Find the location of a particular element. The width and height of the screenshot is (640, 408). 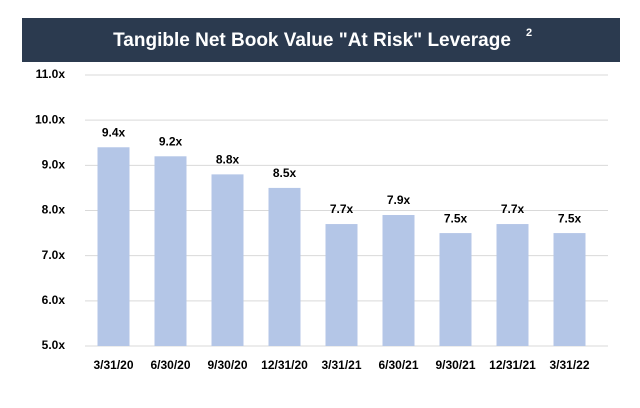

title-footnote: 2 is located at coordinates (529, 33).